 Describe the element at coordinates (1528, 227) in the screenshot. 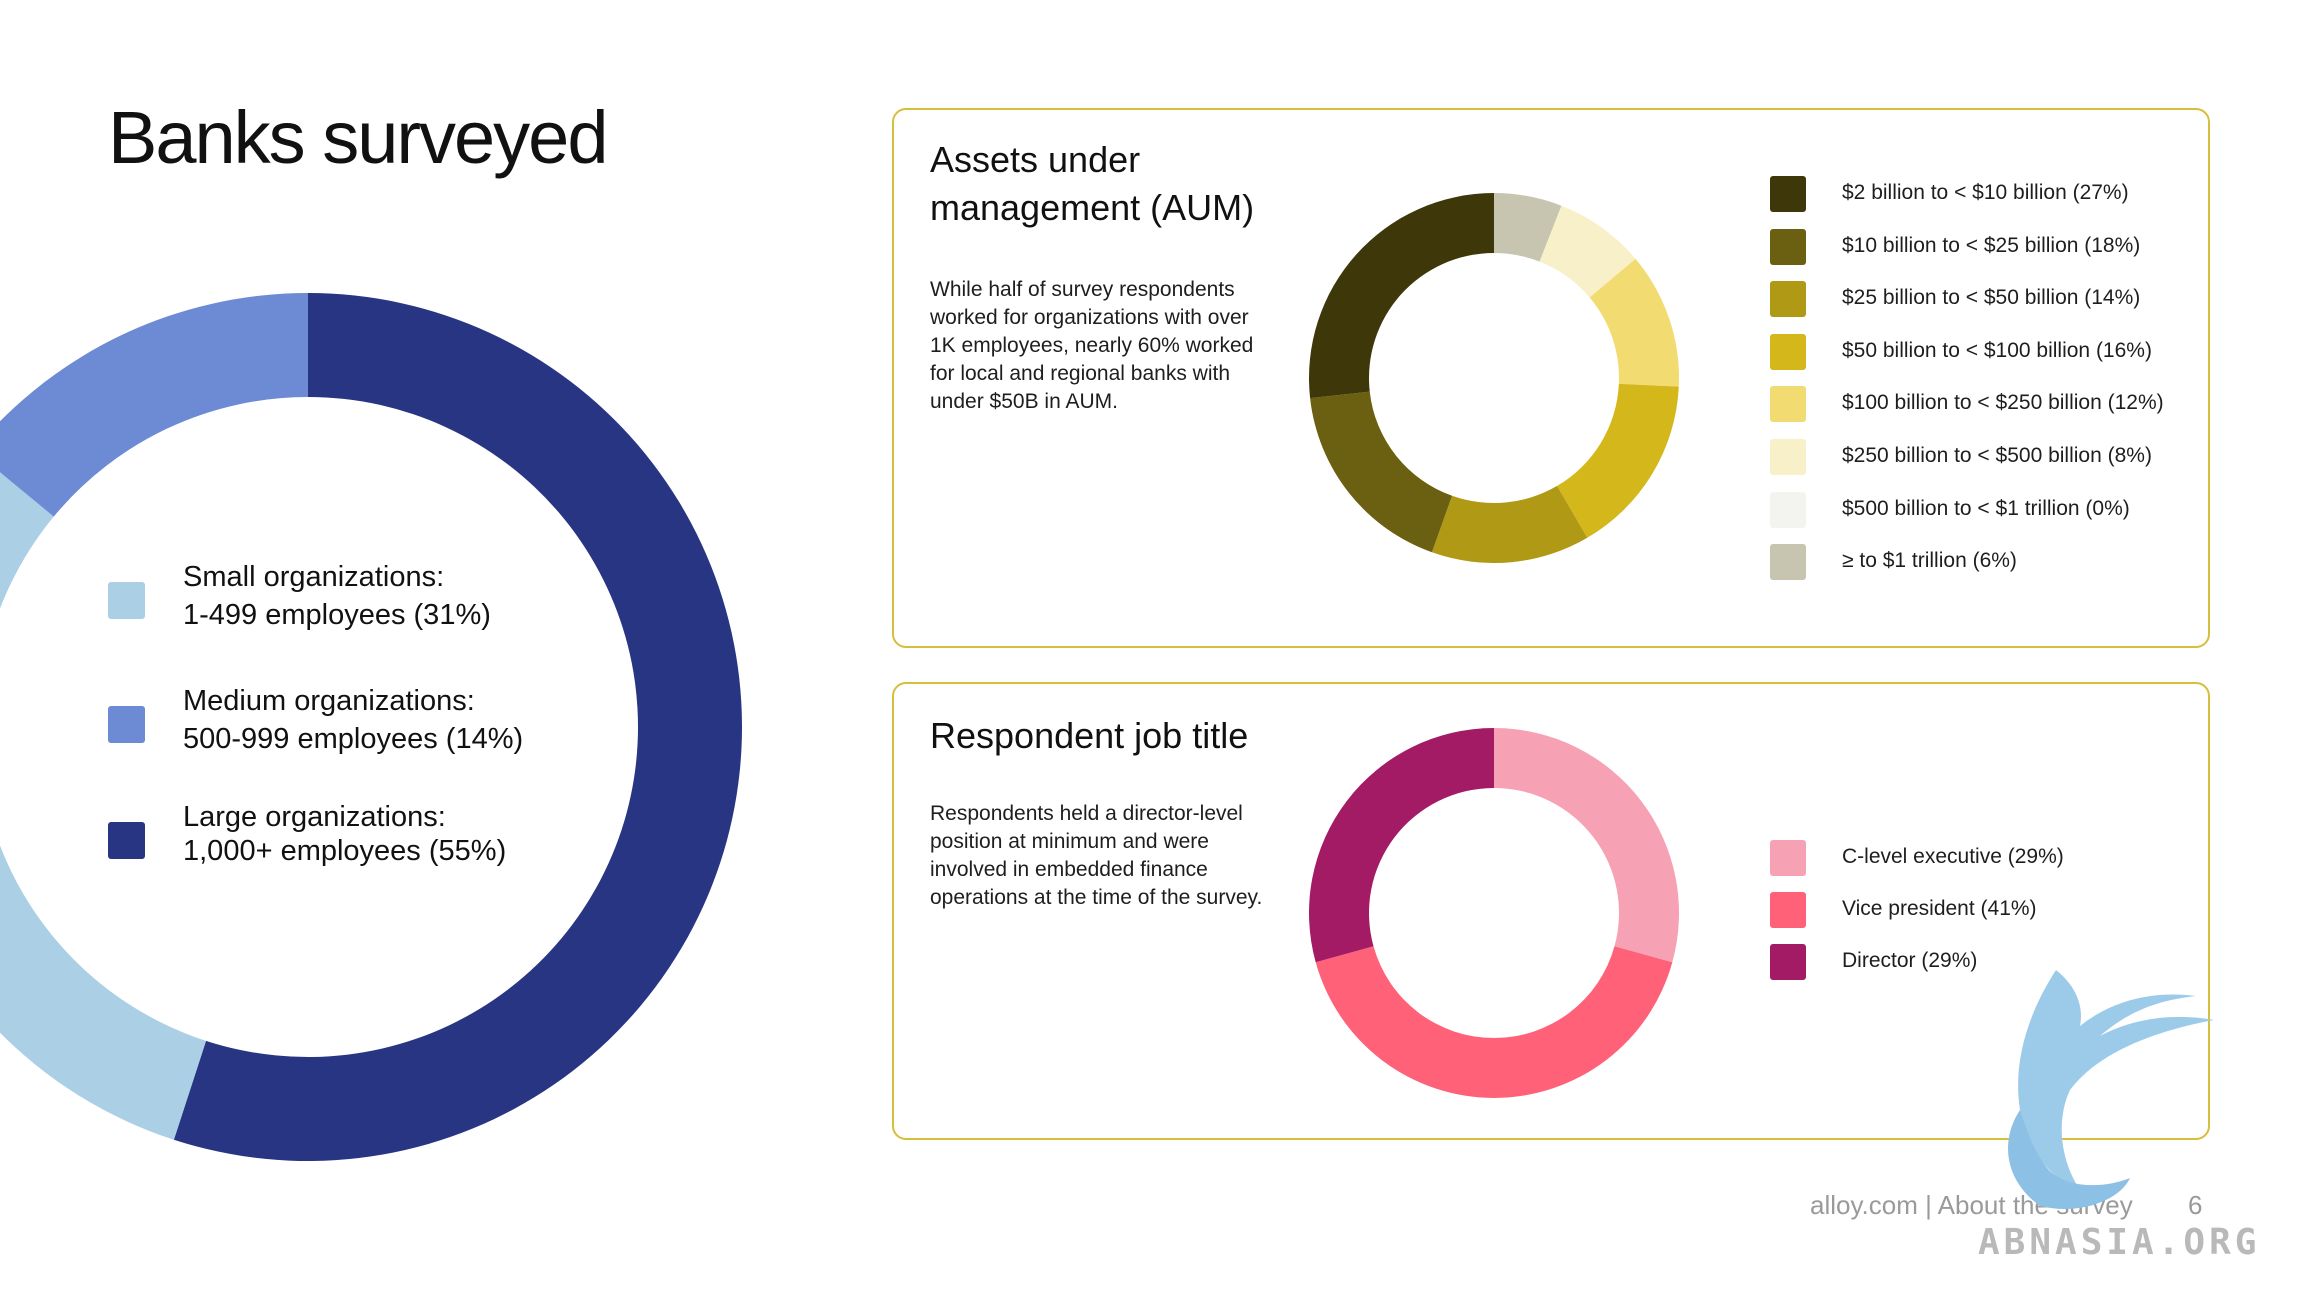

I see `aum-slice-to-1-trillion` at that location.